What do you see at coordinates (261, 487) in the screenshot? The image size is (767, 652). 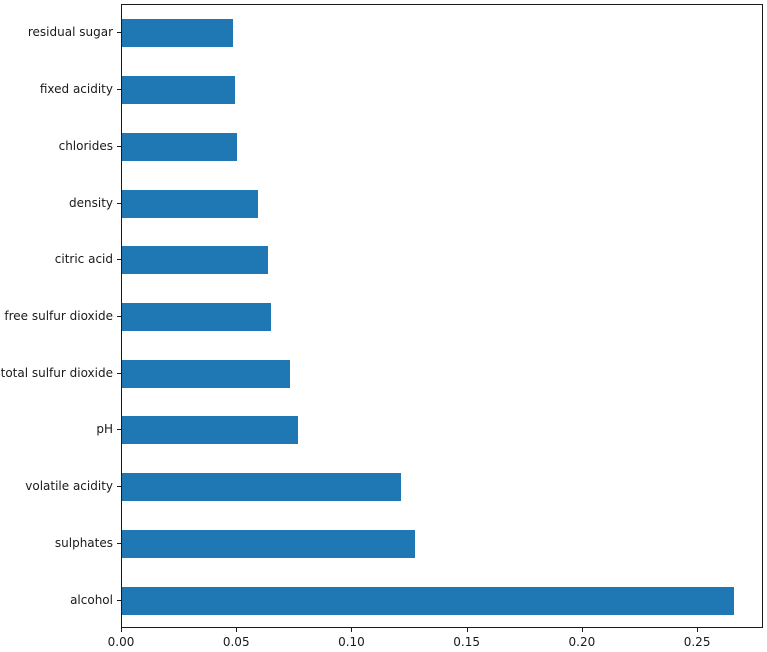 I see `bar-volatile-acidity` at bounding box center [261, 487].